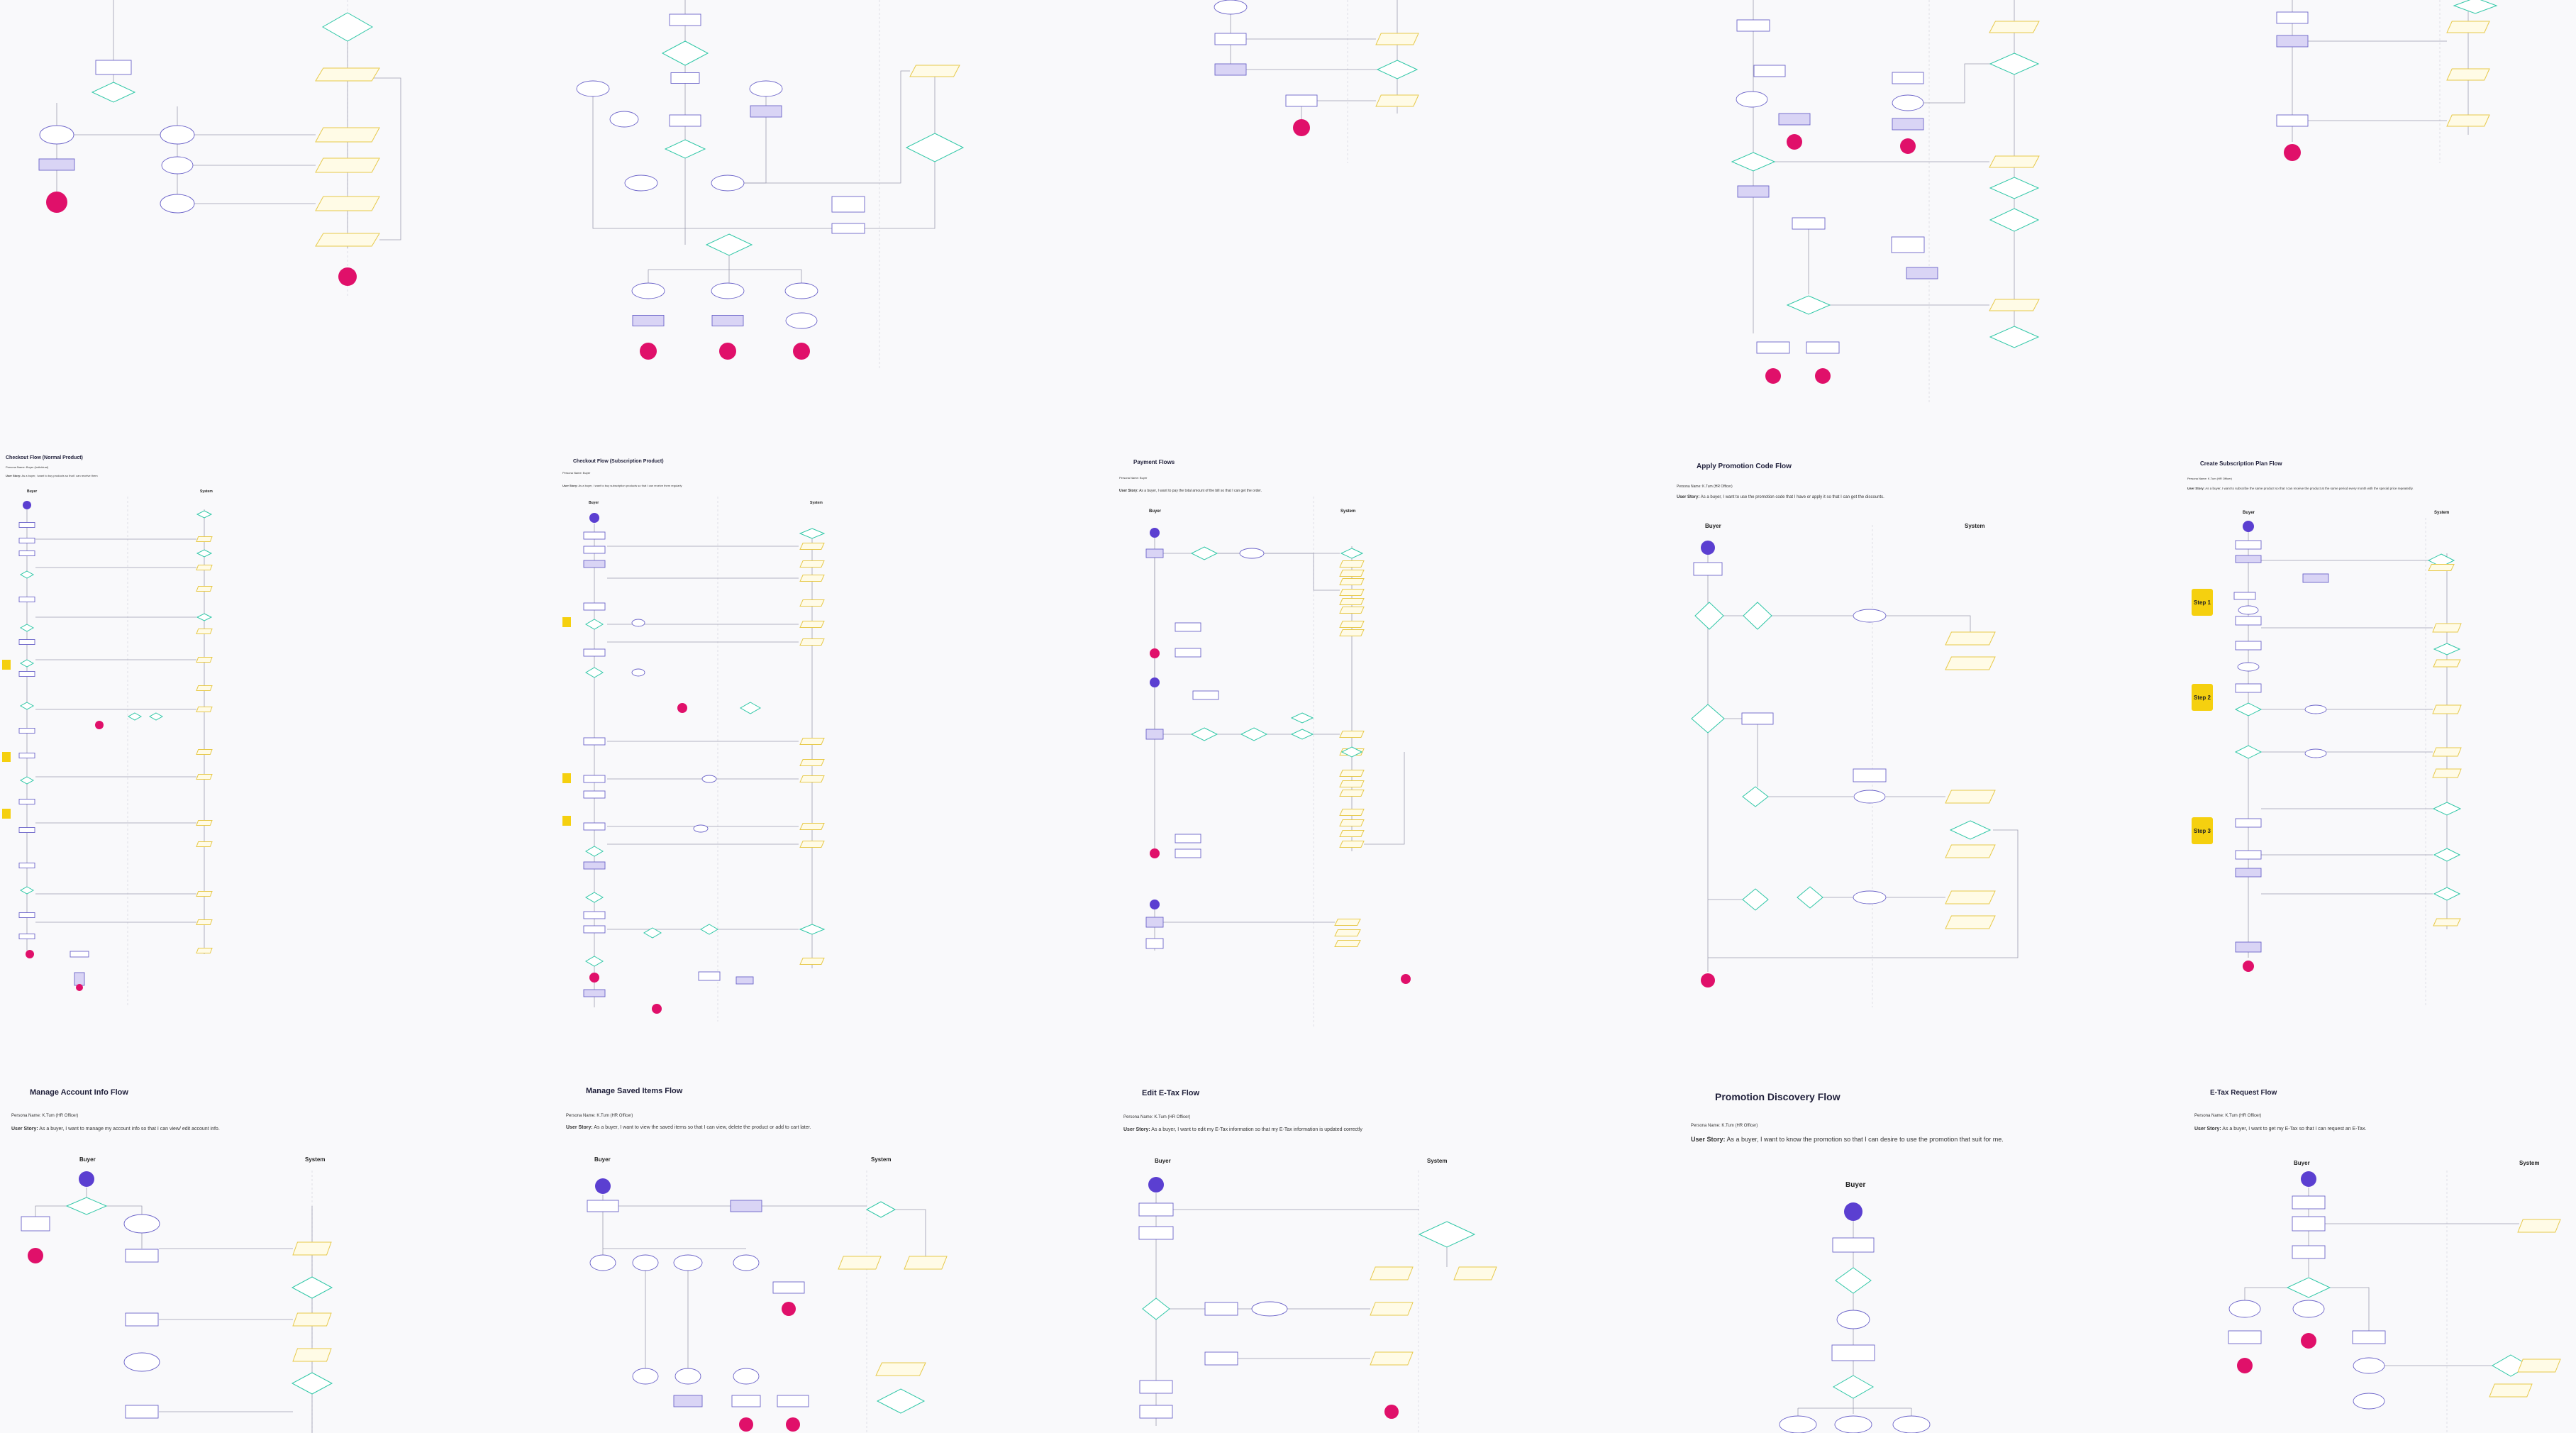 Image resolution: width=2576 pixels, height=1433 pixels. Describe the element at coordinates (44, 457) in the screenshot. I see `flow-title: Checkout Flow (Normal Product)` at that location.